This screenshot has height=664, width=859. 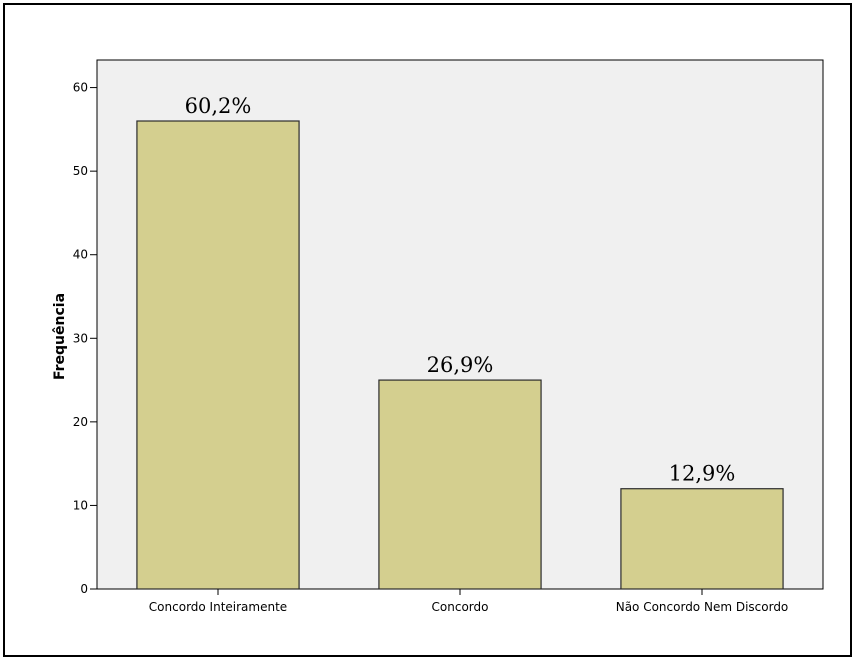 What do you see at coordinates (84, 589) in the screenshot?
I see `y-tick-label: 0` at bounding box center [84, 589].